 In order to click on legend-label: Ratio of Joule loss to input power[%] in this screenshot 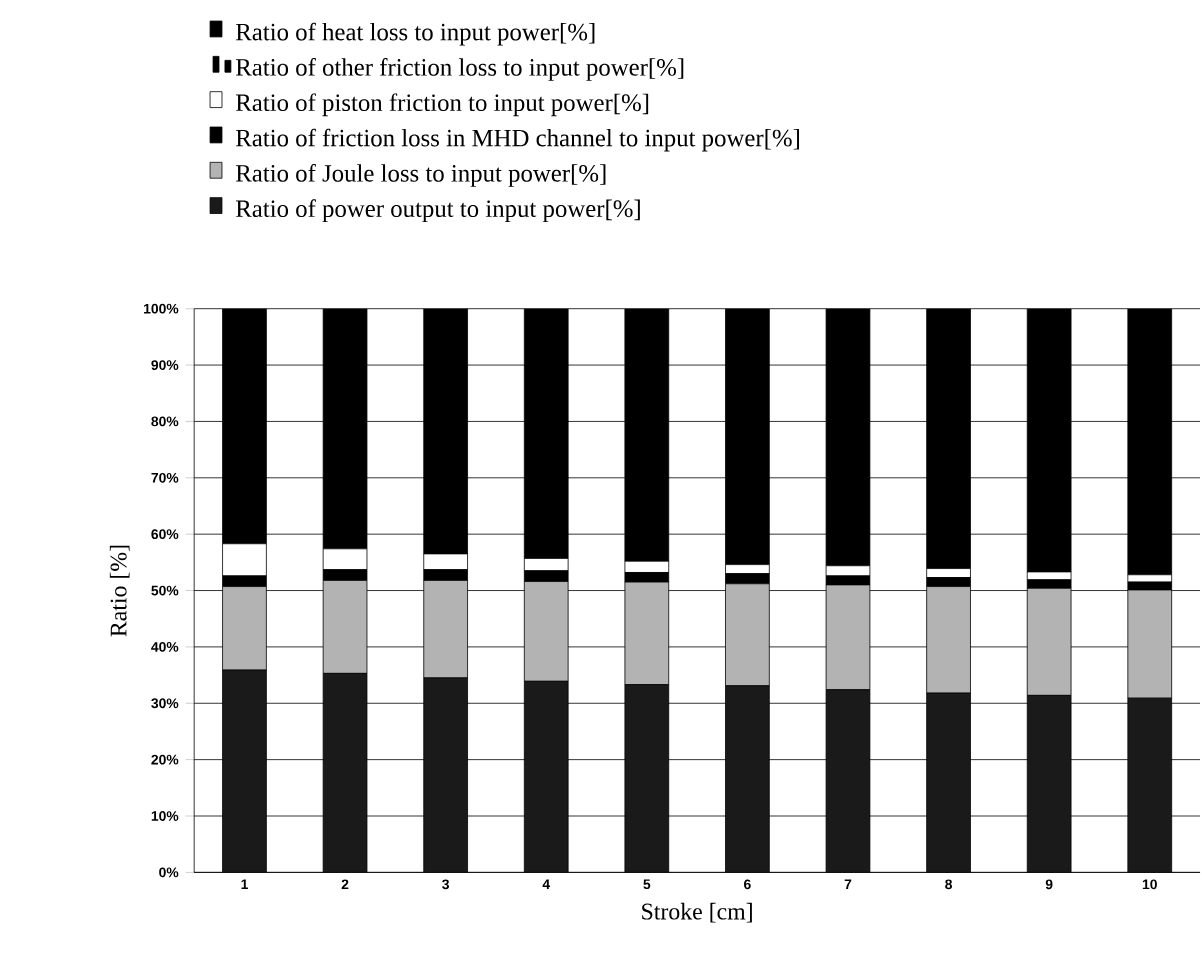, I will do `click(420, 175)`.